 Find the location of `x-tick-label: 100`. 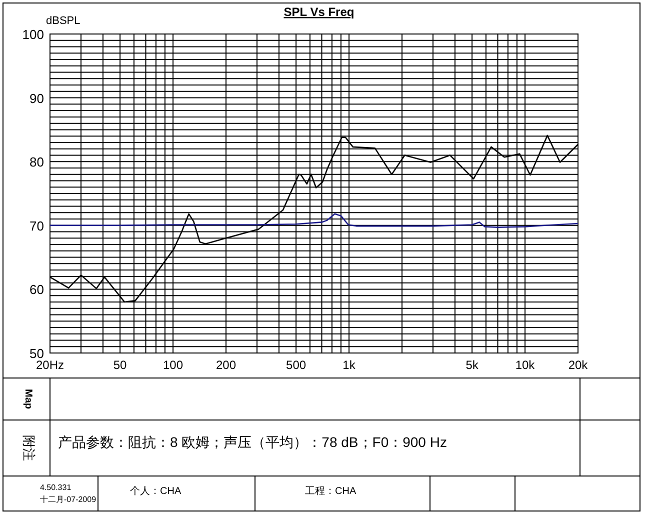

x-tick-label: 100 is located at coordinates (173, 365).